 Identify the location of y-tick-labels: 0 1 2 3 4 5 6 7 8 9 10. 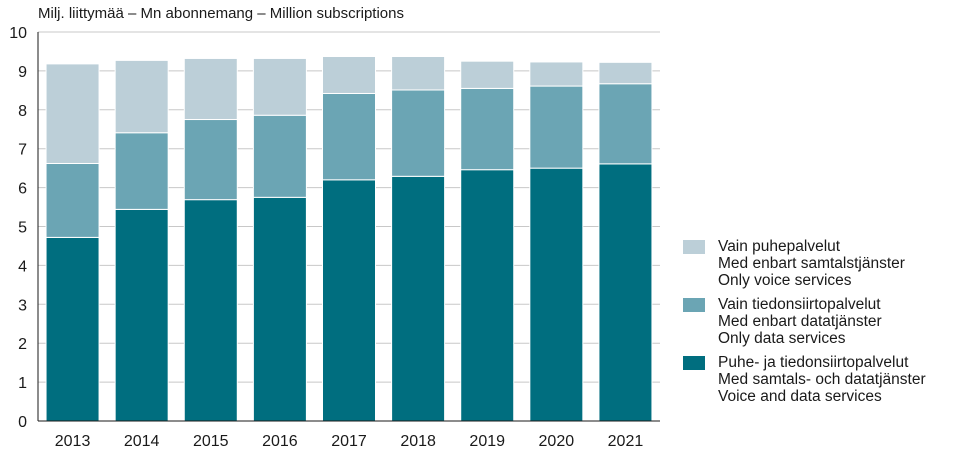
(18, 228).